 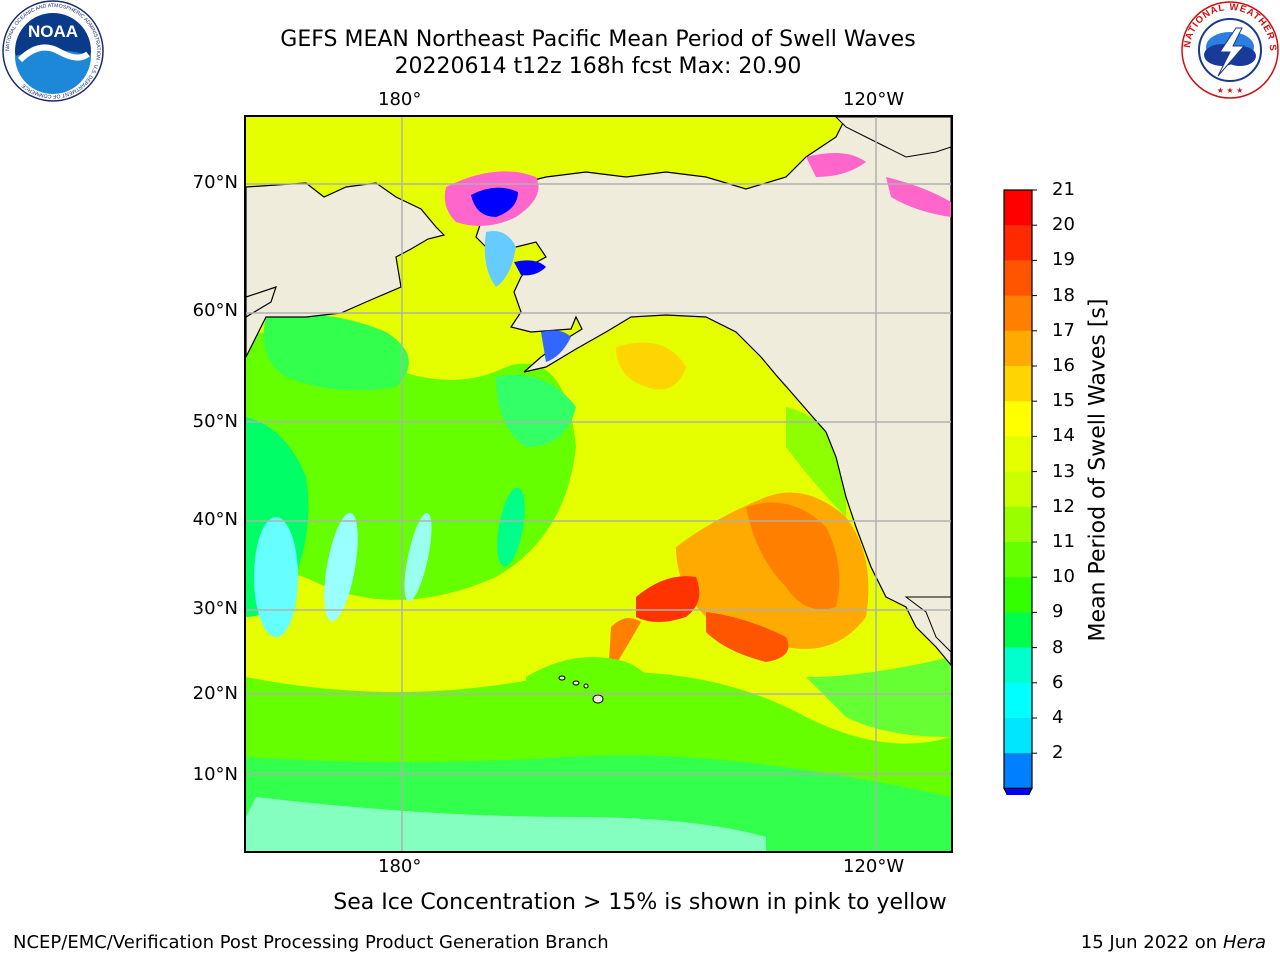 I want to click on field-cyan-south, so click(x=506, y=824).